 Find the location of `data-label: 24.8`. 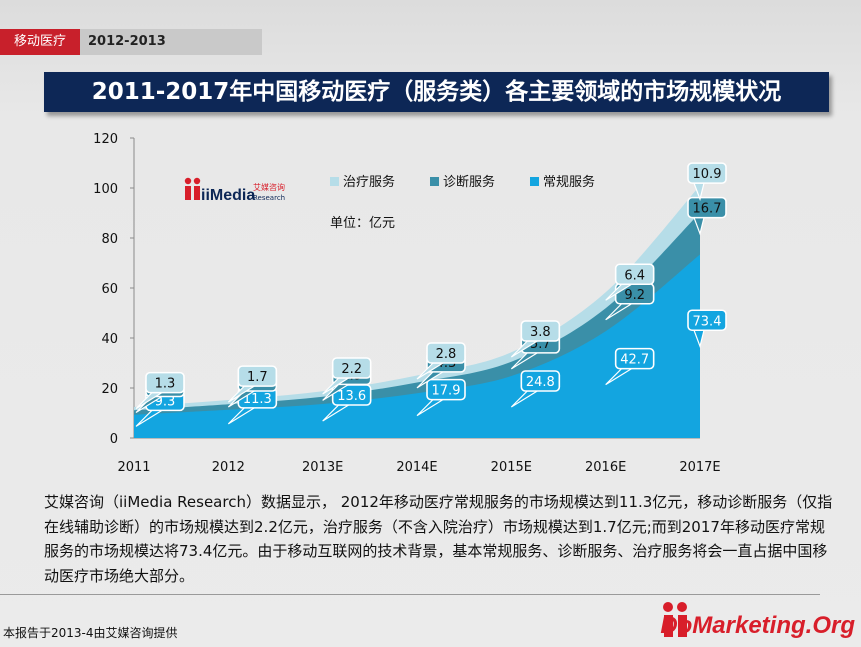

data-label: 24.8 is located at coordinates (540, 382).